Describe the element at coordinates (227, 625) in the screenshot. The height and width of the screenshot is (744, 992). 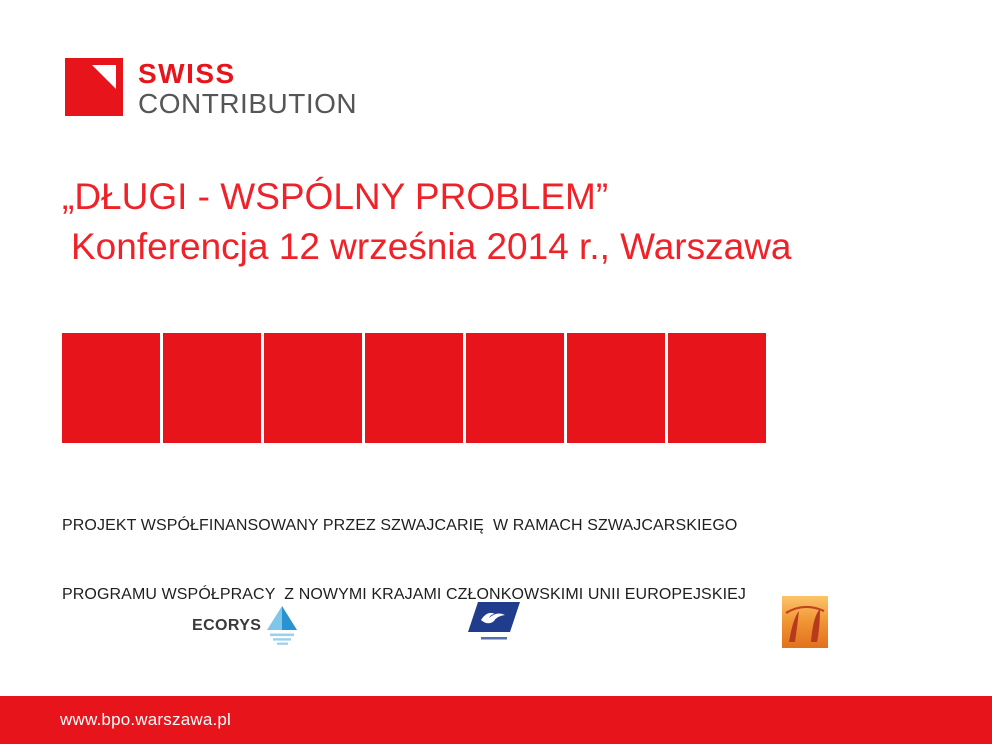
I see `ecorys-wordmark: ECORYS` at that location.